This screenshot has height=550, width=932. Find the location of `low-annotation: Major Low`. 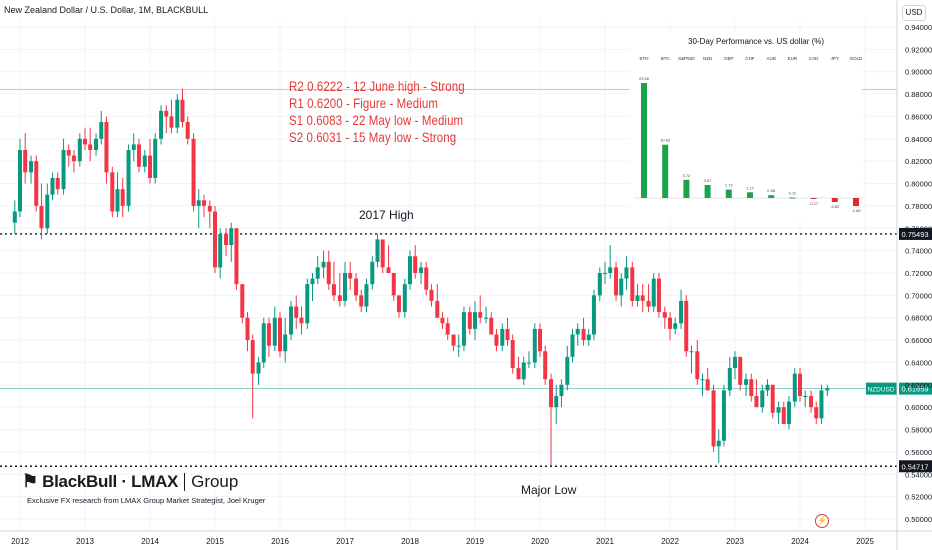

low-annotation: Major Low is located at coordinates (549, 490).